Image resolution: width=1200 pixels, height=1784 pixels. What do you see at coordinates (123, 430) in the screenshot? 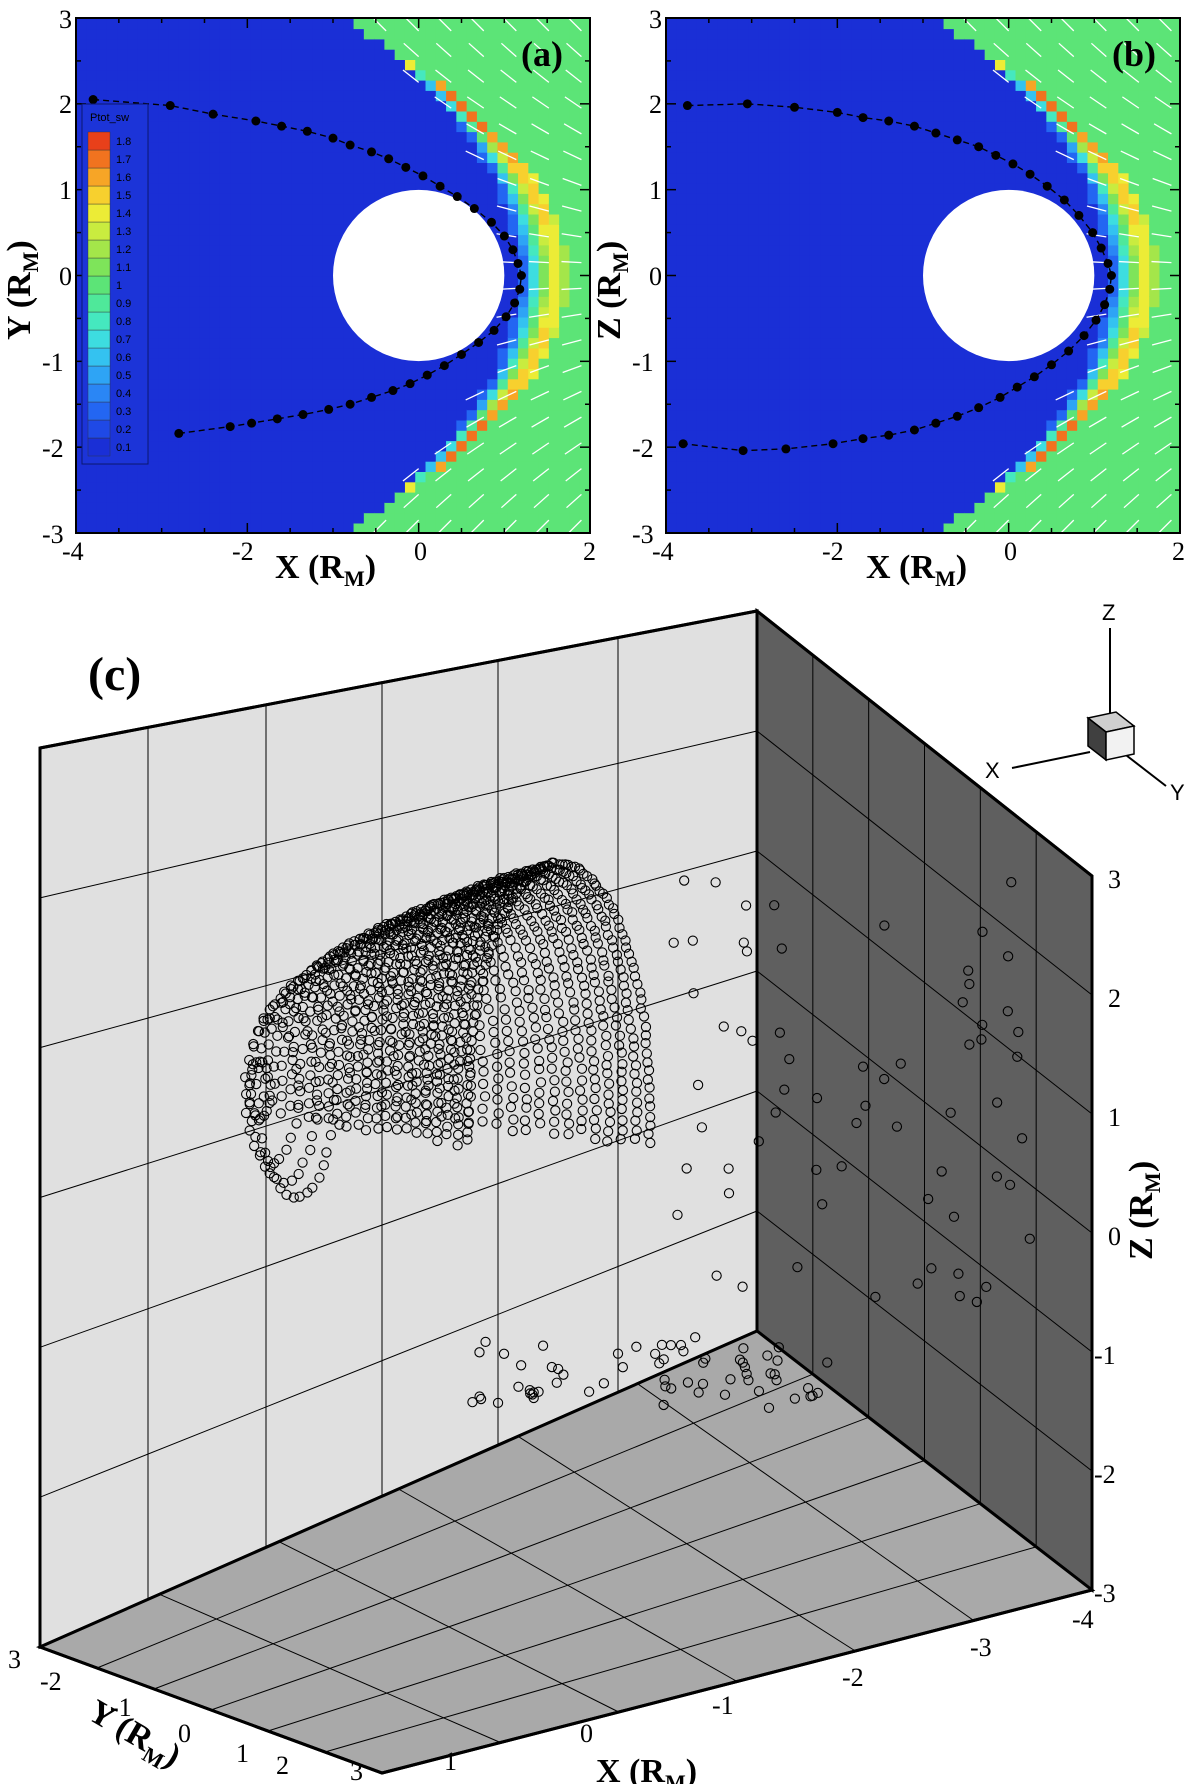
I see `colorbar-label: 0.2` at bounding box center [123, 430].